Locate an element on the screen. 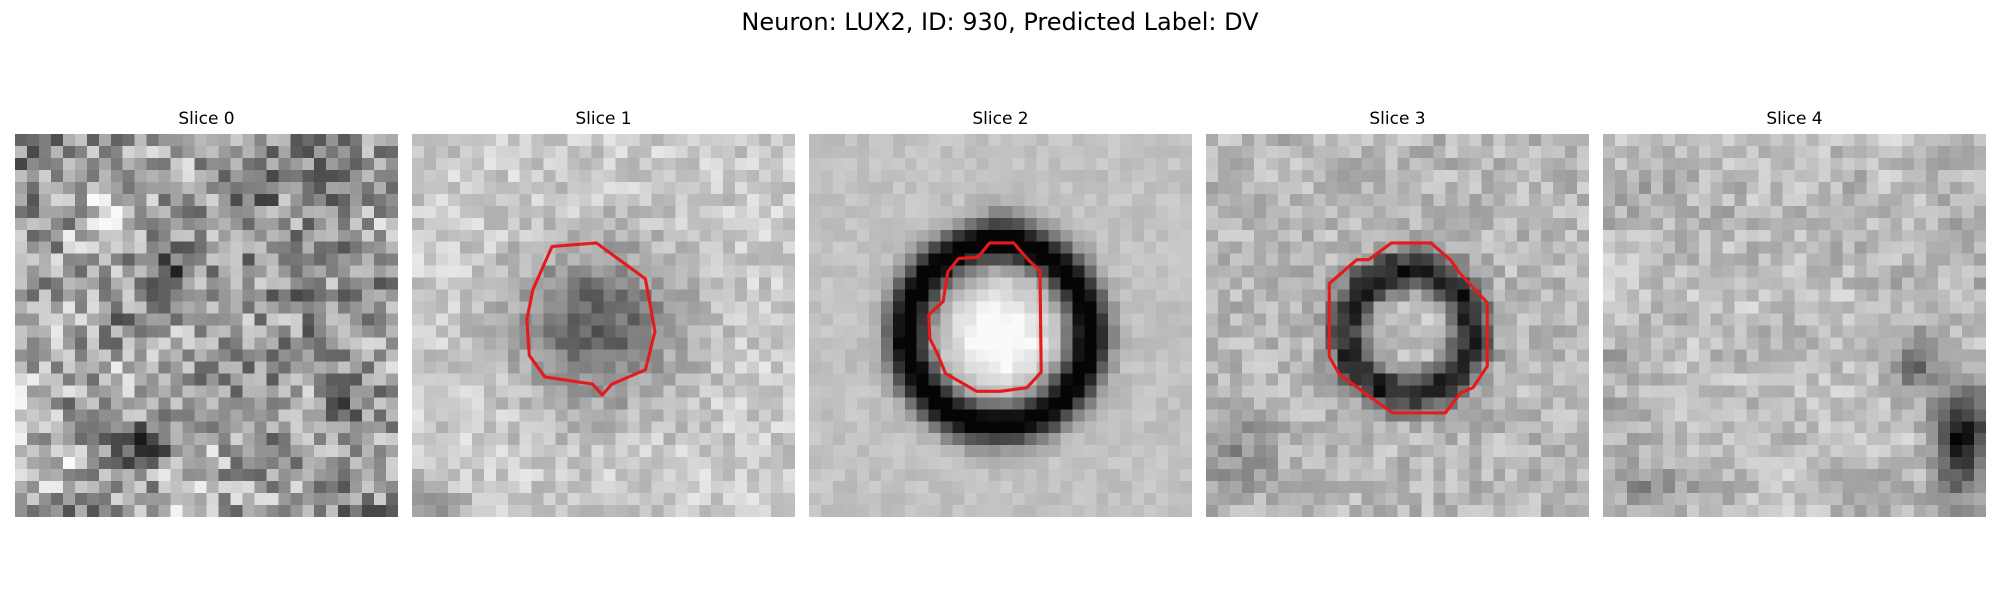 Image resolution: width=2000 pixels, height=600 pixels. slice-title: Slice 1 is located at coordinates (603, 119).